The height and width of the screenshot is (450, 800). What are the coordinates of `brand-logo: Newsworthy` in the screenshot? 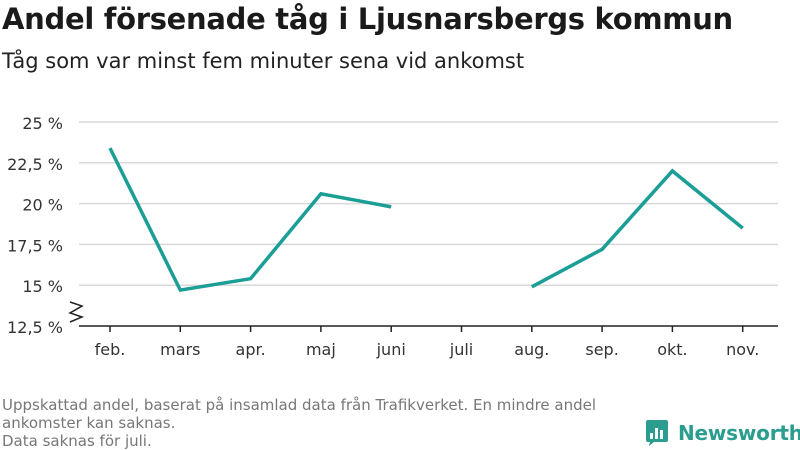 It's located at (722, 433).